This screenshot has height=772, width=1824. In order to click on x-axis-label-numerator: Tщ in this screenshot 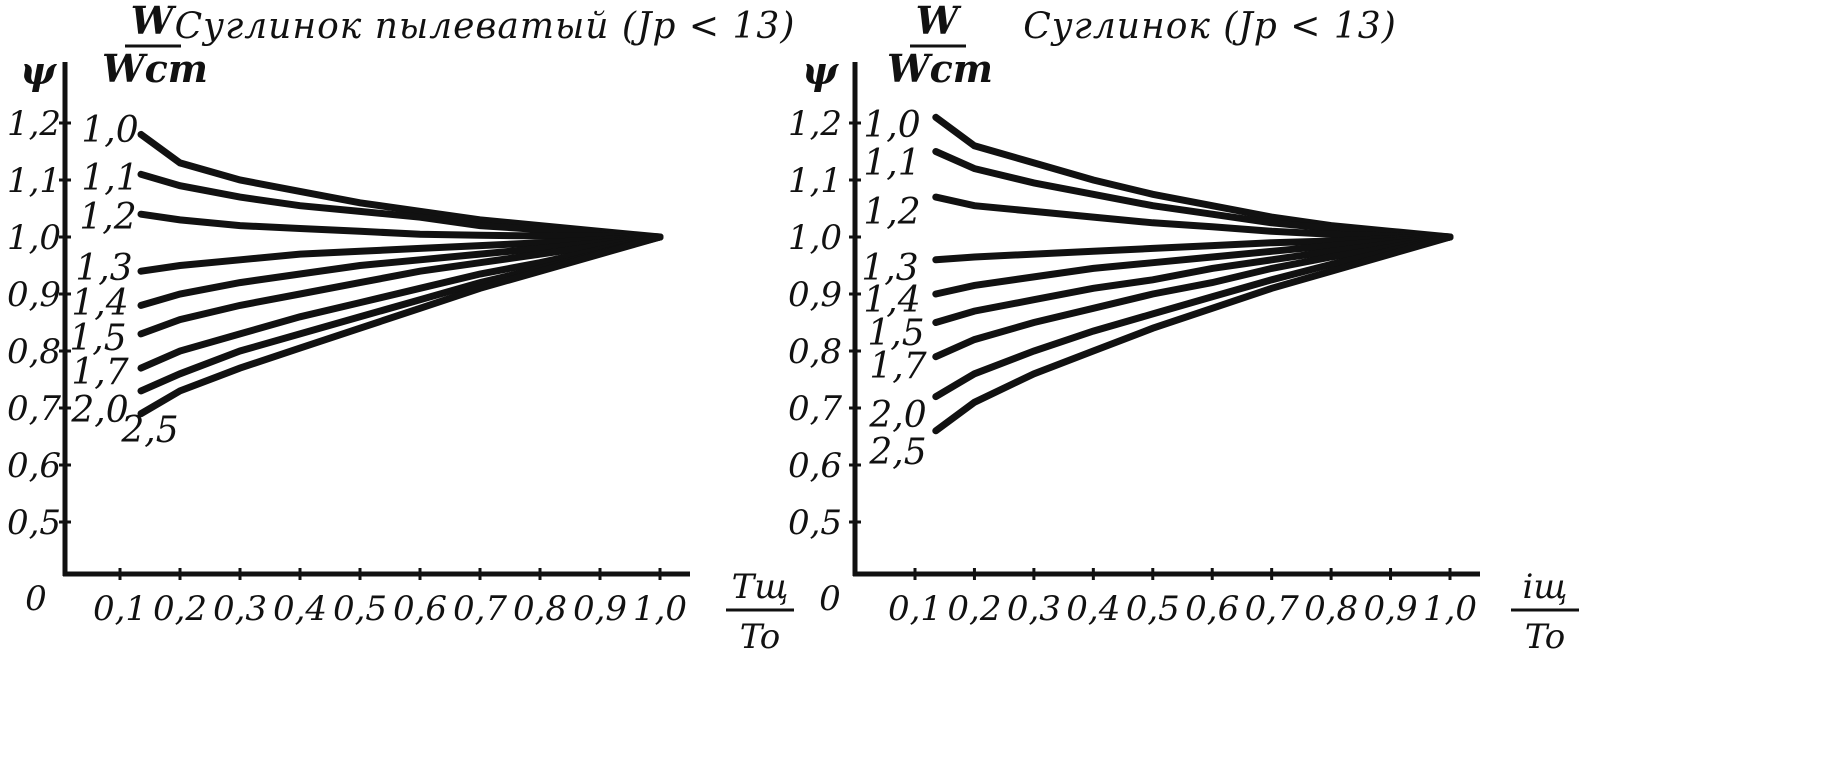, I will do `click(760, 587)`.